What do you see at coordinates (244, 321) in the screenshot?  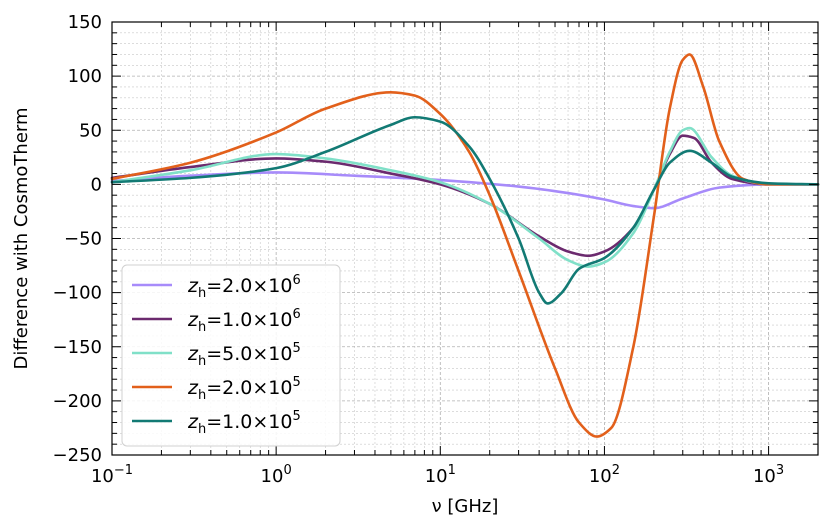 I see `legend-label-2: zh=1.0×106` at bounding box center [244, 321].